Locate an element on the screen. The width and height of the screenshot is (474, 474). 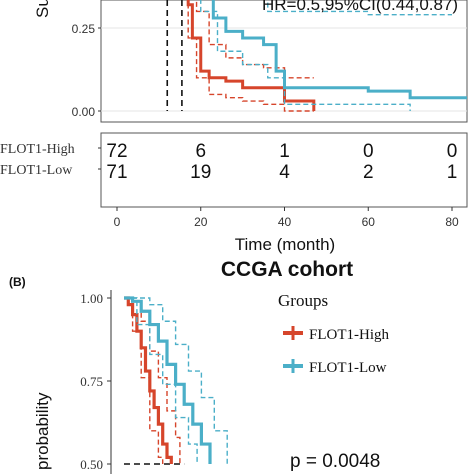
series-a is located at coordinates (326, 56).